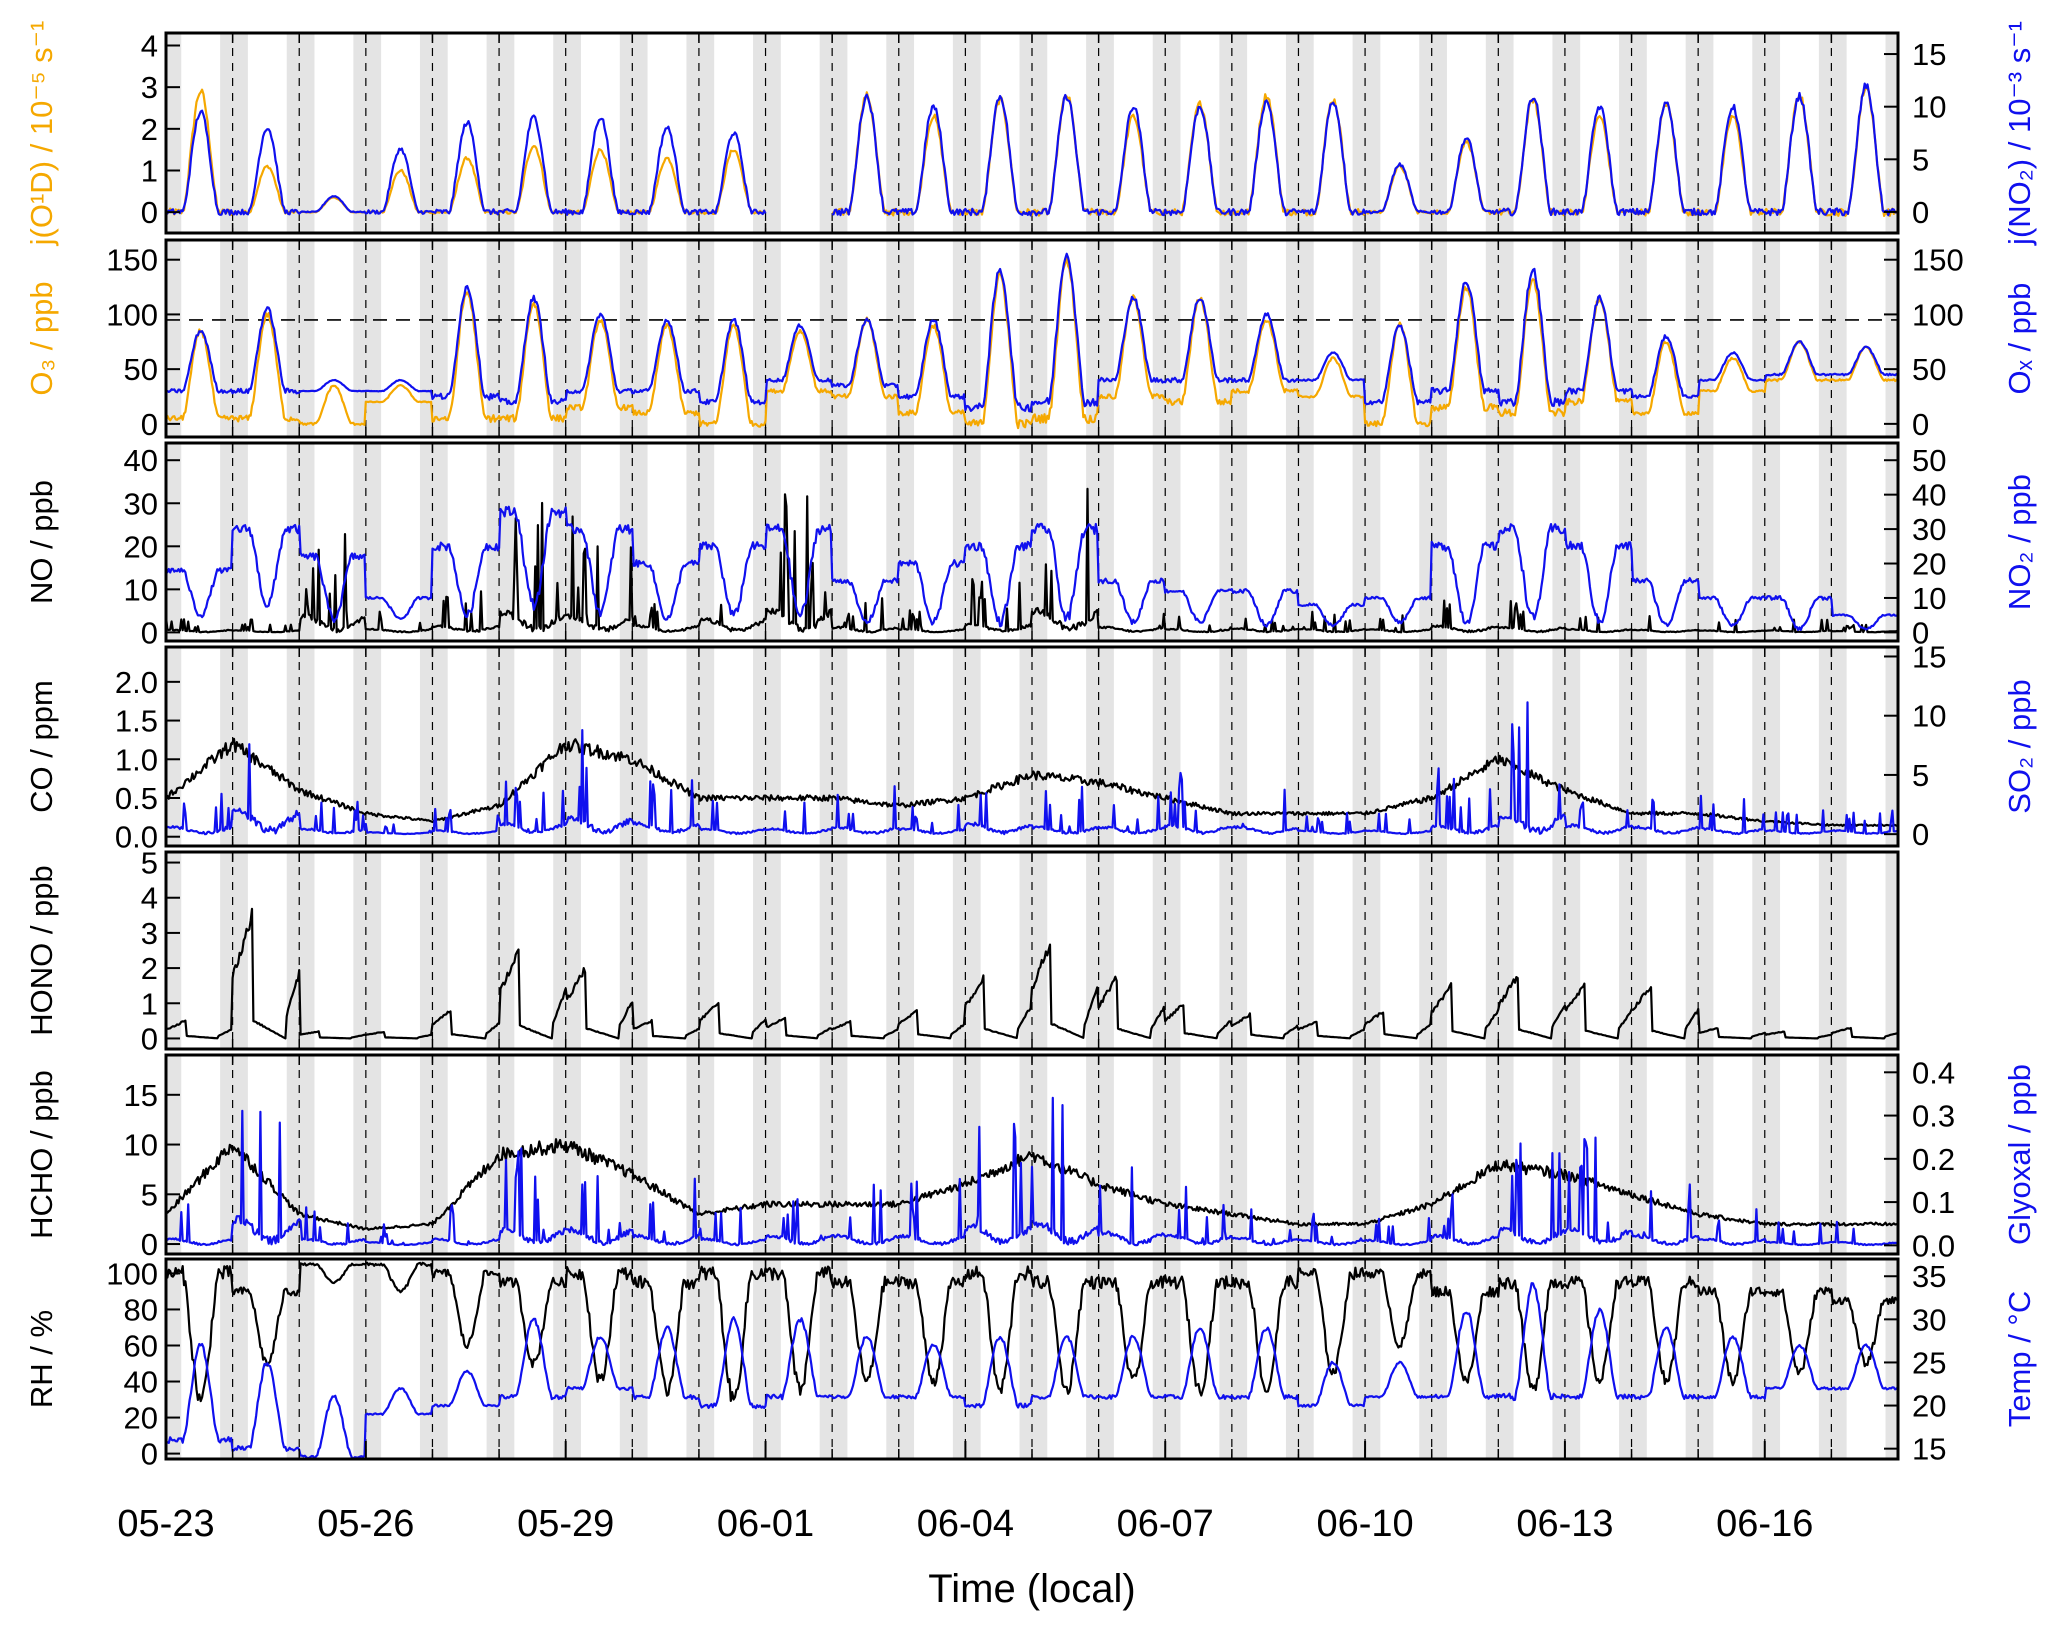 The width and height of the screenshot is (2067, 1632). What do you see at coordinates (1929, 1362) in the screenshot?
I see `right-tick-label: 25` at bounding box center [1929, 1362].